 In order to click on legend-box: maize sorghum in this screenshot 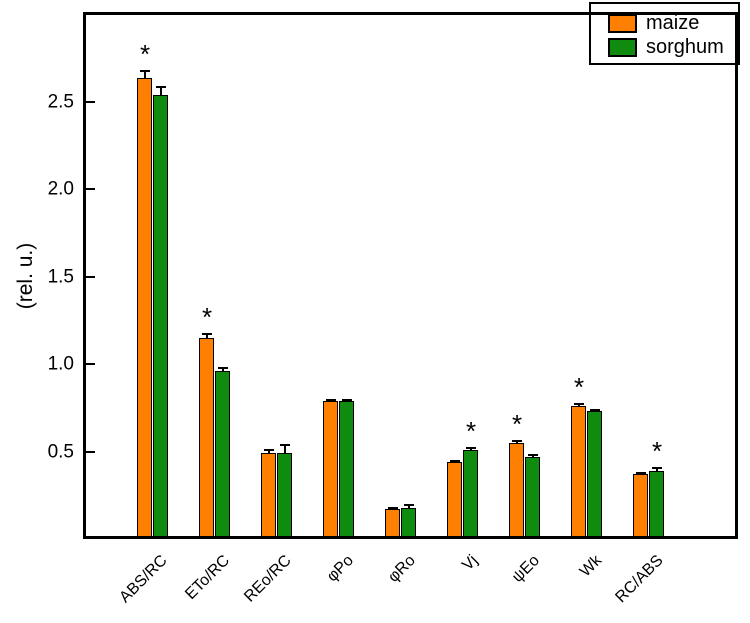, I will do `click(664, 33)`.